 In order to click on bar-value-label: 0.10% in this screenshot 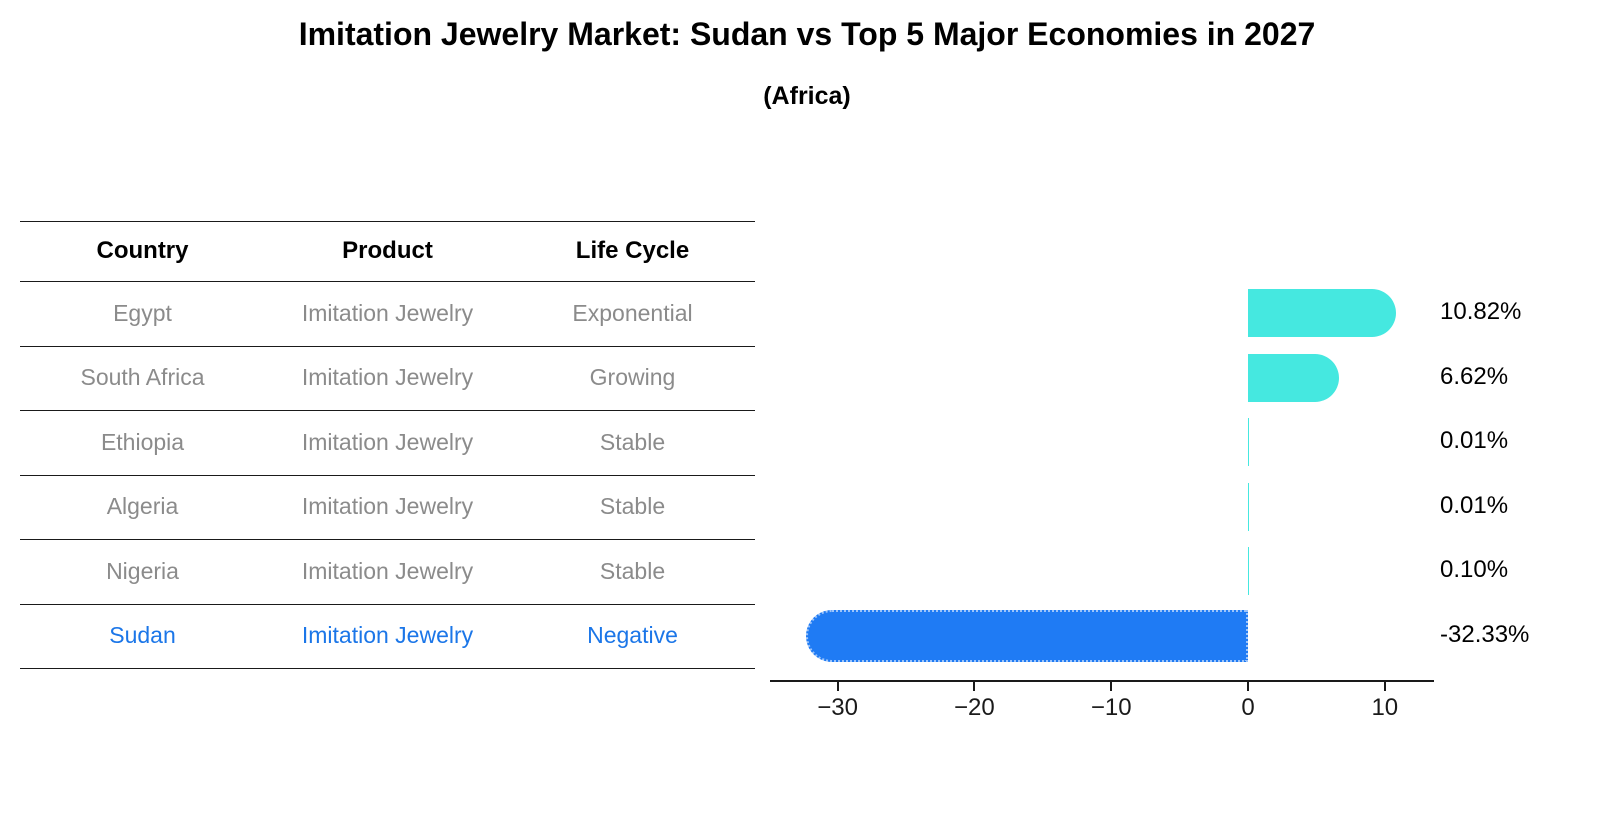, I will do `click(1474, 570)`.